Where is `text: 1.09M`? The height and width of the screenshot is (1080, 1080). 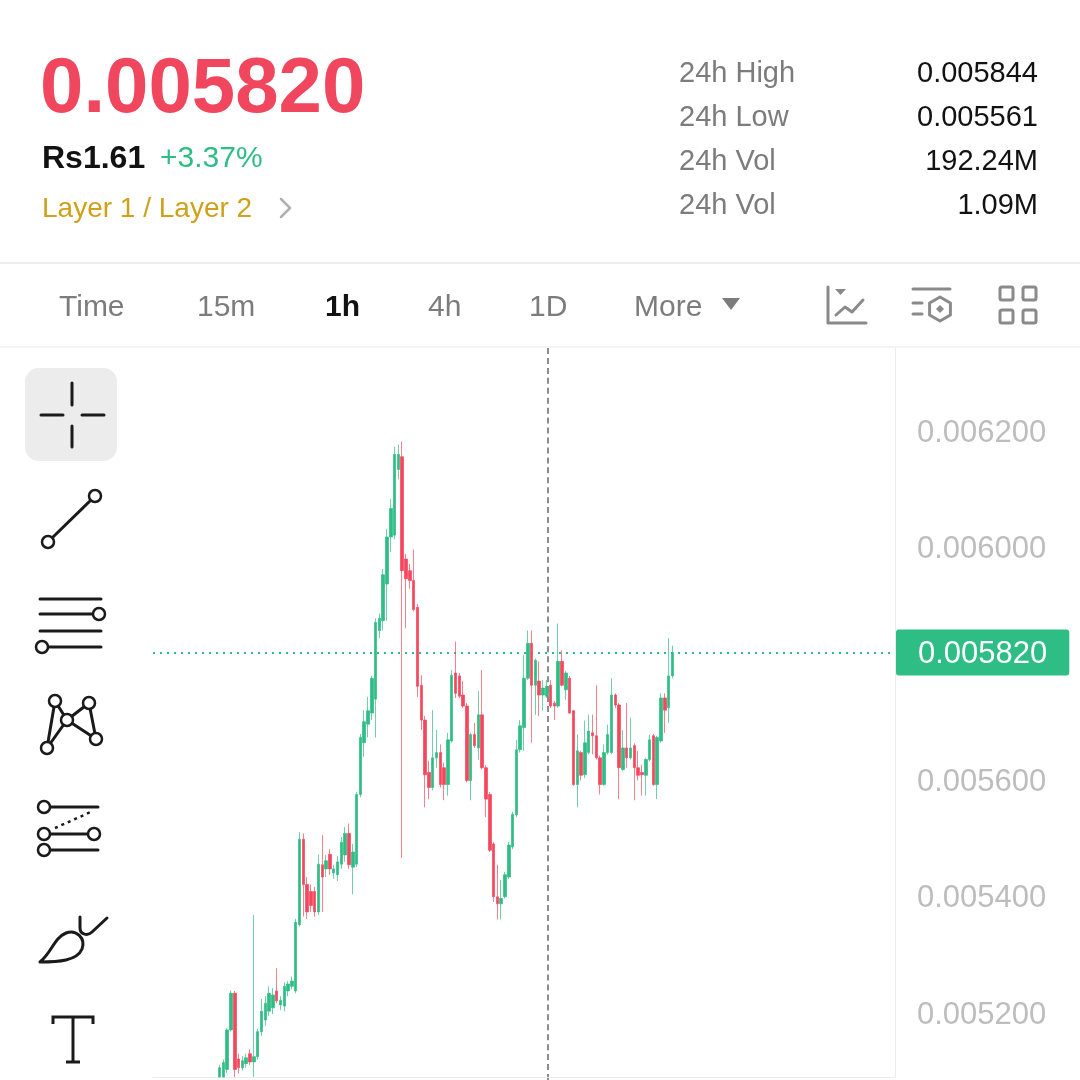
text: 1.09M is located at coordinates (997, 203).